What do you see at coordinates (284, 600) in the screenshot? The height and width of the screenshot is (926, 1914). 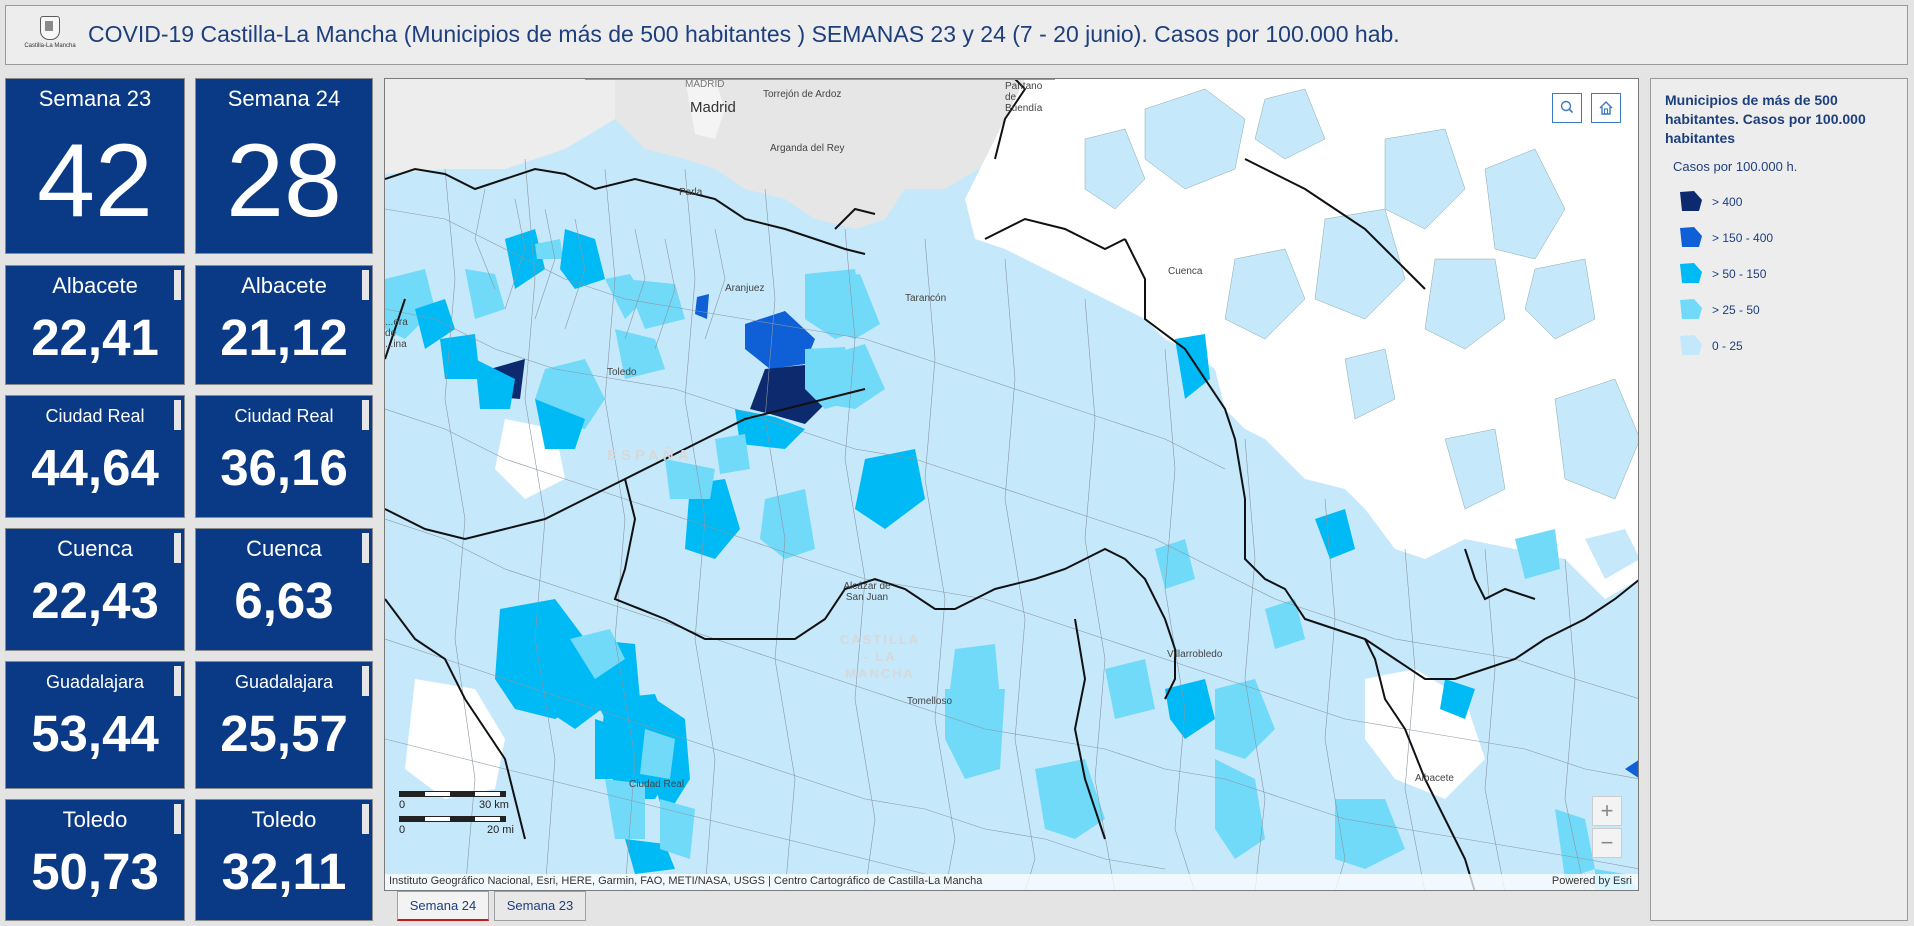 I see `province-value: 6,63` at bounding box center [284, 600].